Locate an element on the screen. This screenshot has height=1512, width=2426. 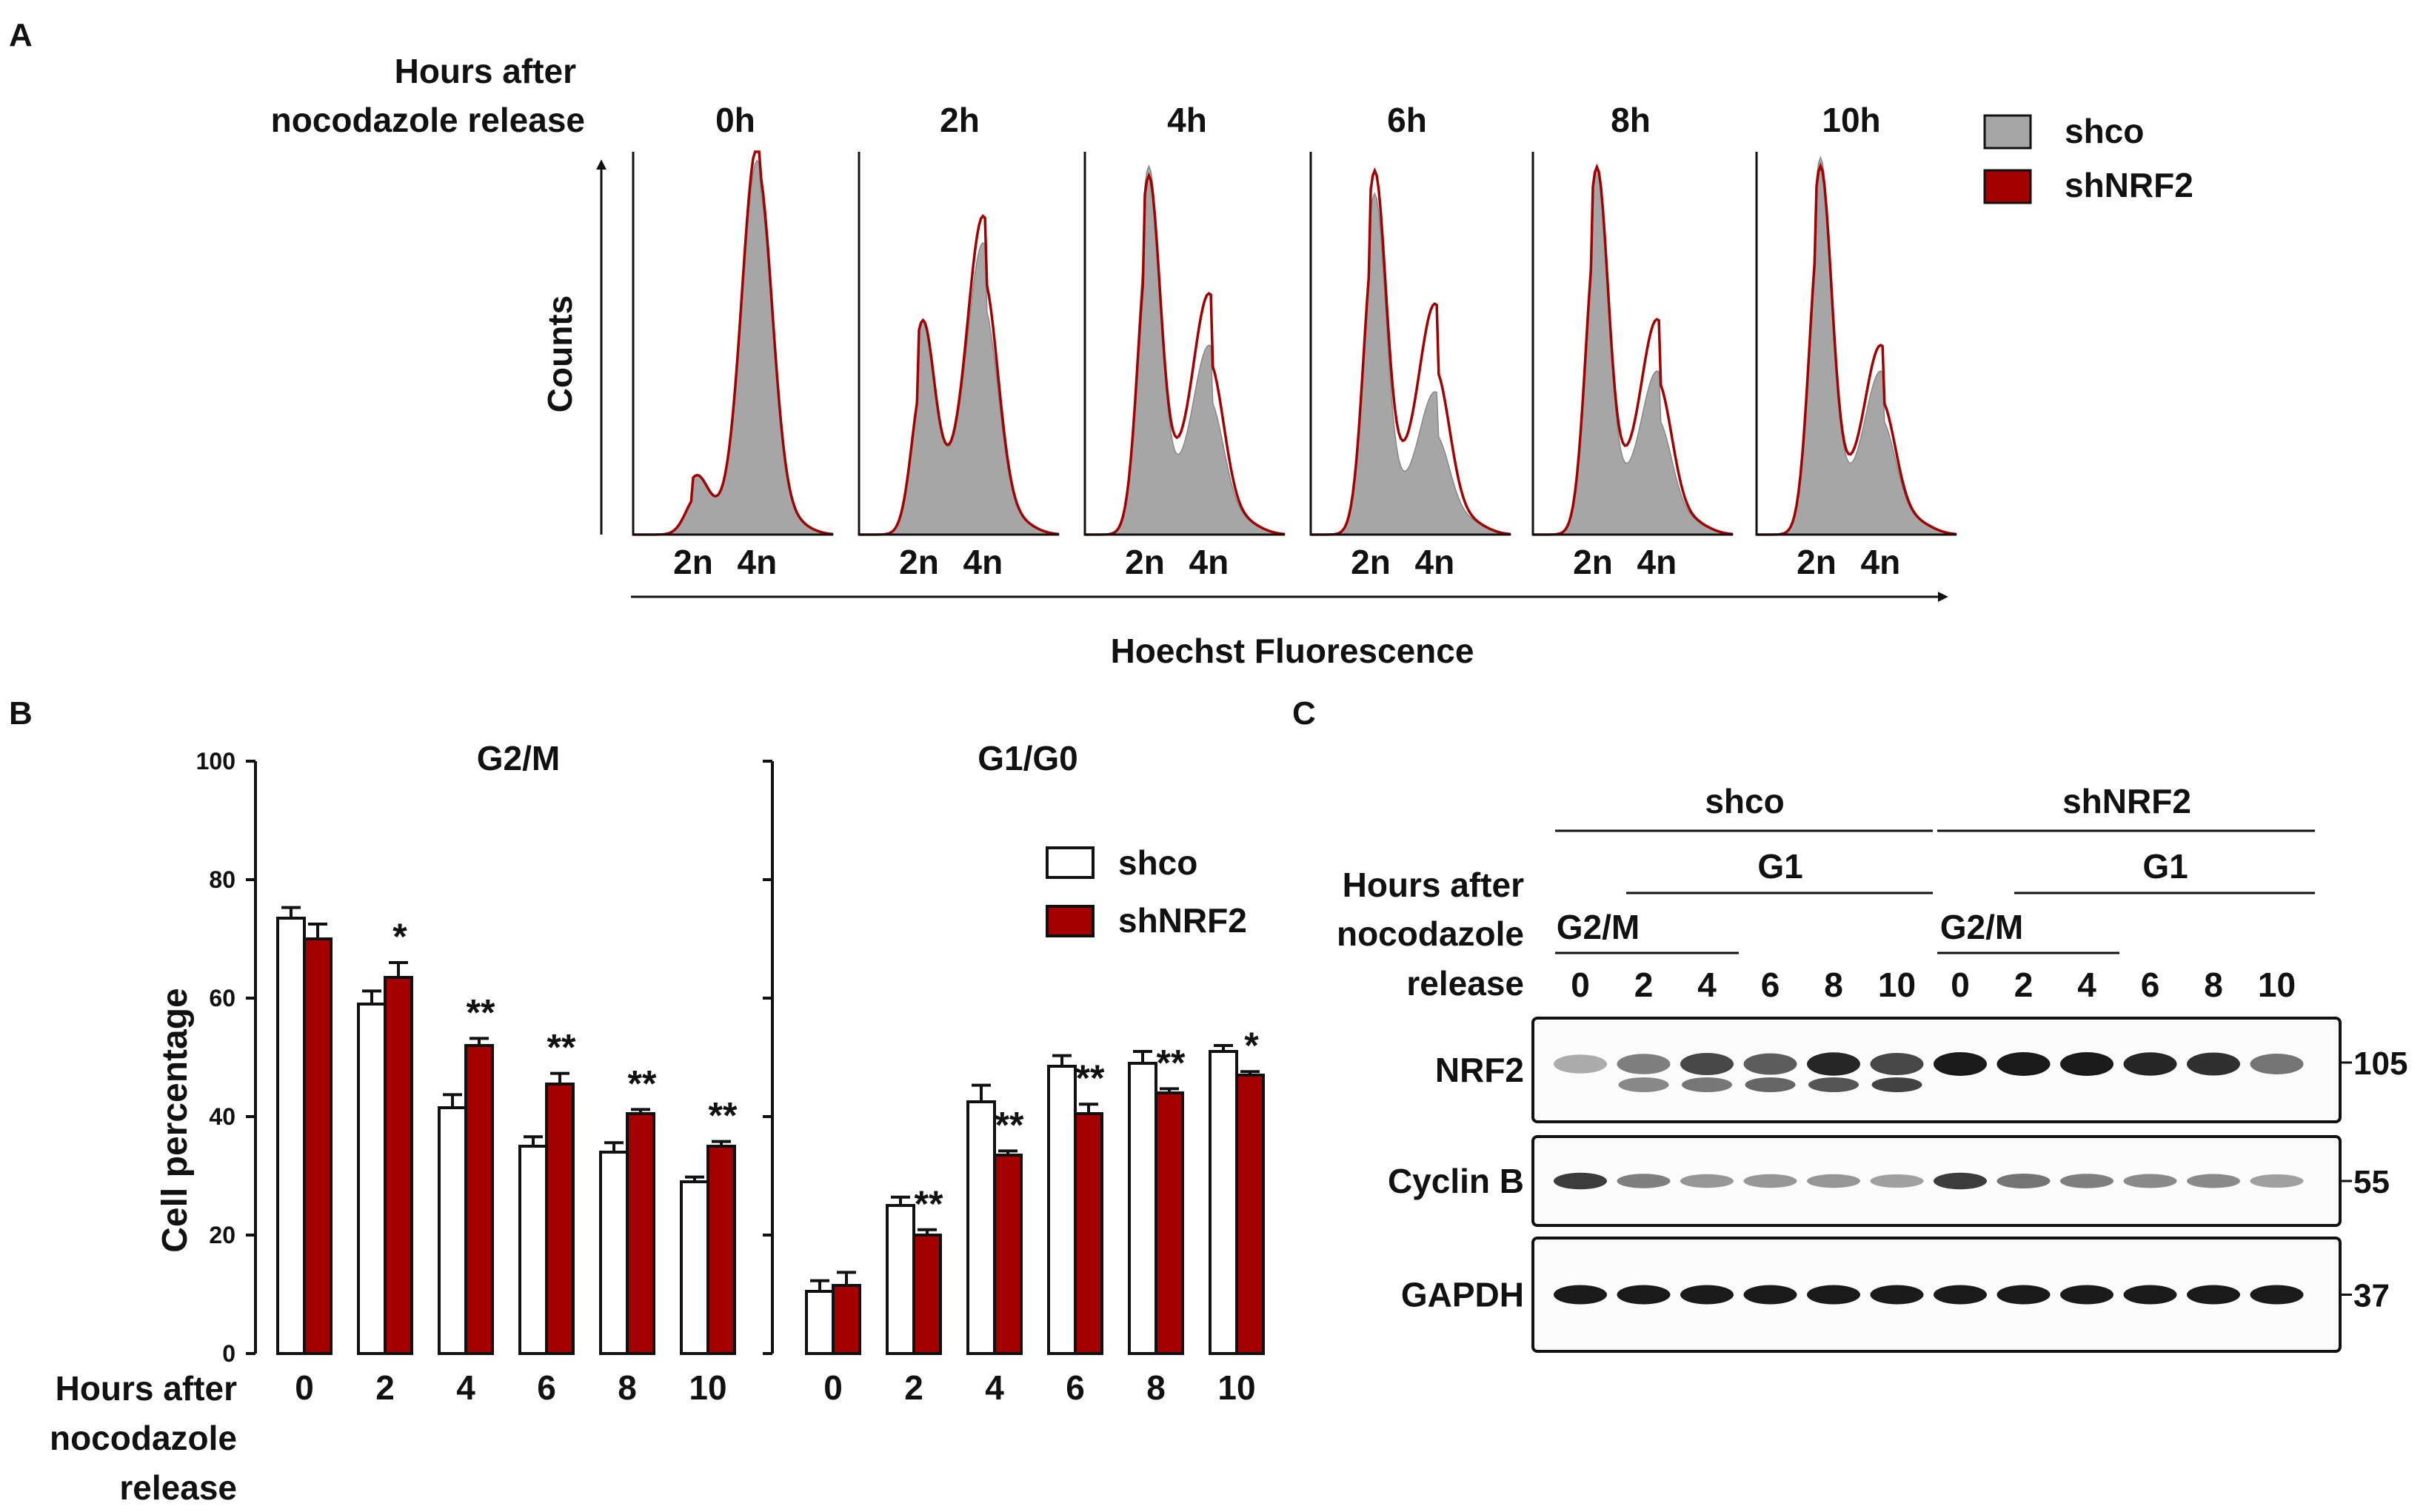
chart-title-g1g0: G1/G0 is located at coordinates (1028, 758).